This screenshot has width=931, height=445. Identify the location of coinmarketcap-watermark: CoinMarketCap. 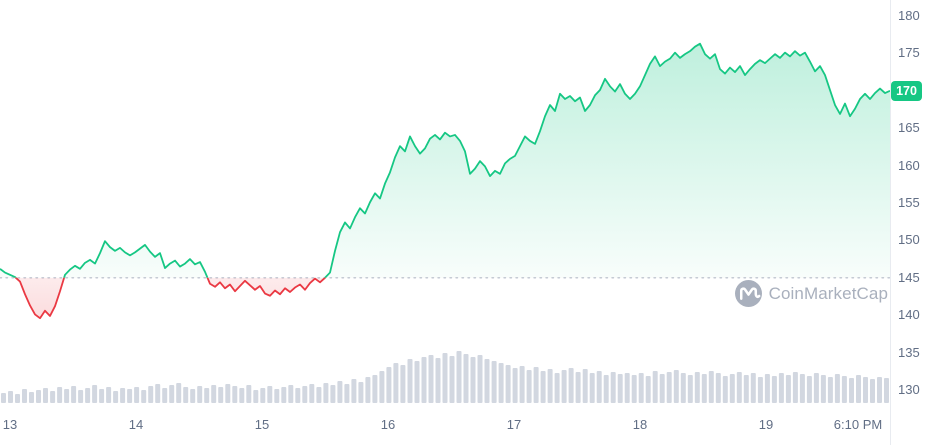
(811, 293).